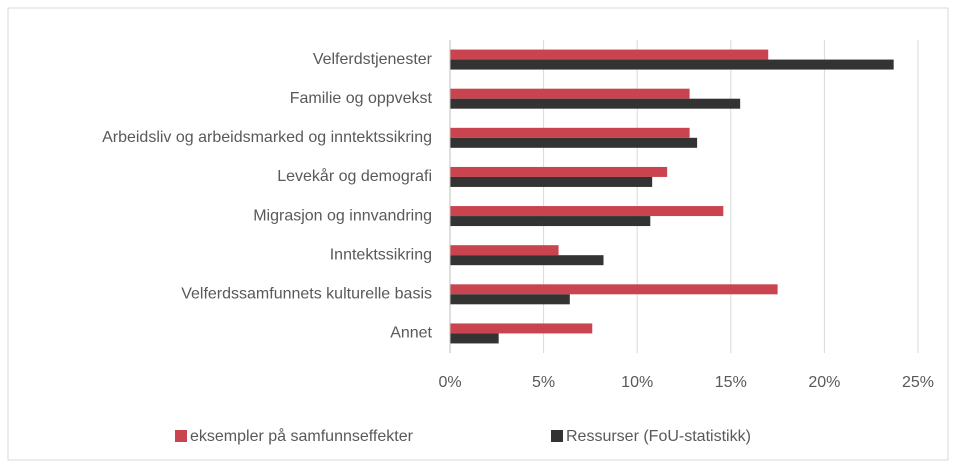 The width and height of the screenshot is (956, 473). I want to click on y-tick-label: Levekår og demografi, so click(354, 176).